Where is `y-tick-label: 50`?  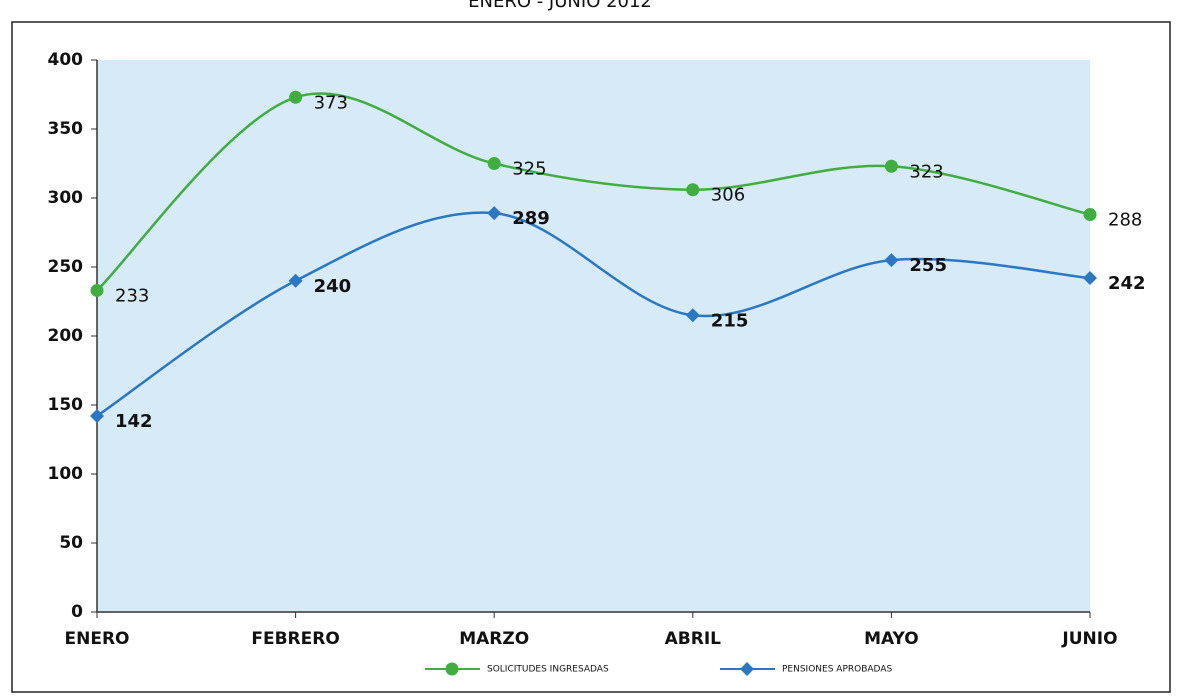
y-tick-label: 50 is located at coordinates (71, 543).